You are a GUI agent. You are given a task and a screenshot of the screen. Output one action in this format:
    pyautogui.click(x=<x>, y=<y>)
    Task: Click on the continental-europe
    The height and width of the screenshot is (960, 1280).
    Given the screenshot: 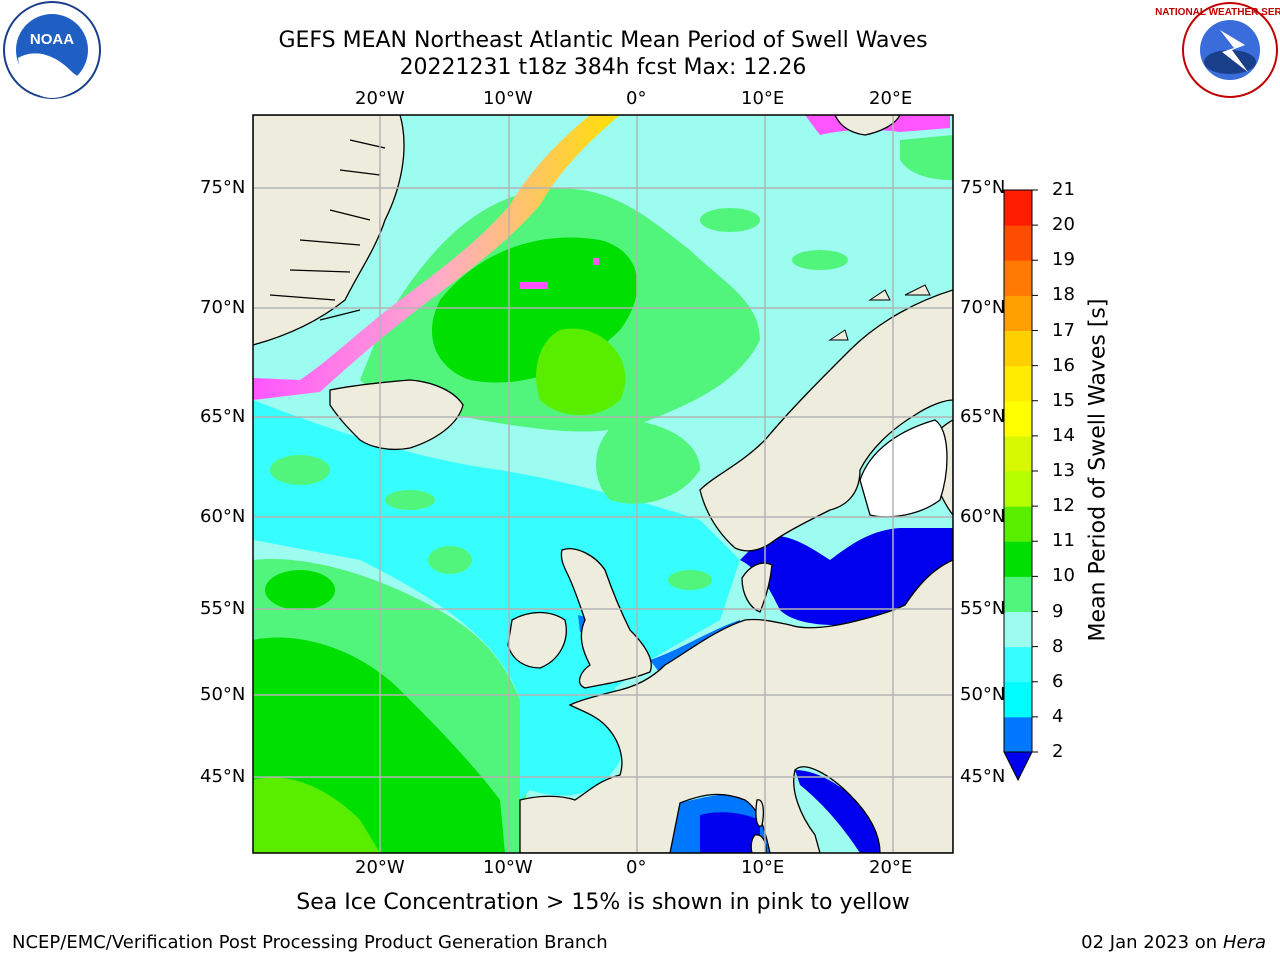 What is the action you would take?
    pyautogui.click(x=736, y=690)
    